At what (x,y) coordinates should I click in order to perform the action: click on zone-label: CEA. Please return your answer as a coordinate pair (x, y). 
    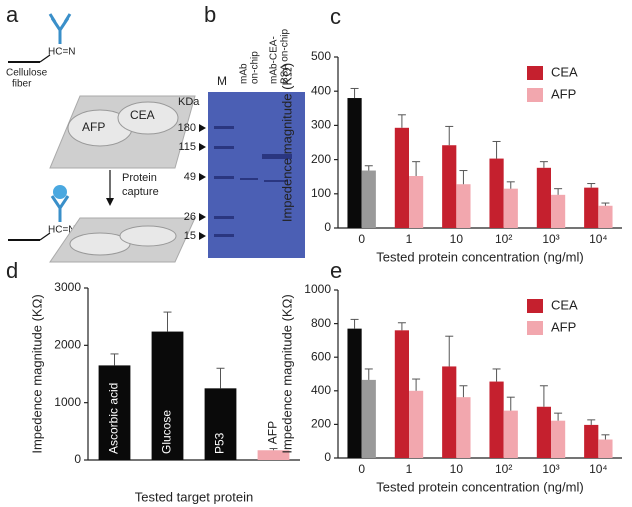
    Looking at the image, I should click on (142, 115).